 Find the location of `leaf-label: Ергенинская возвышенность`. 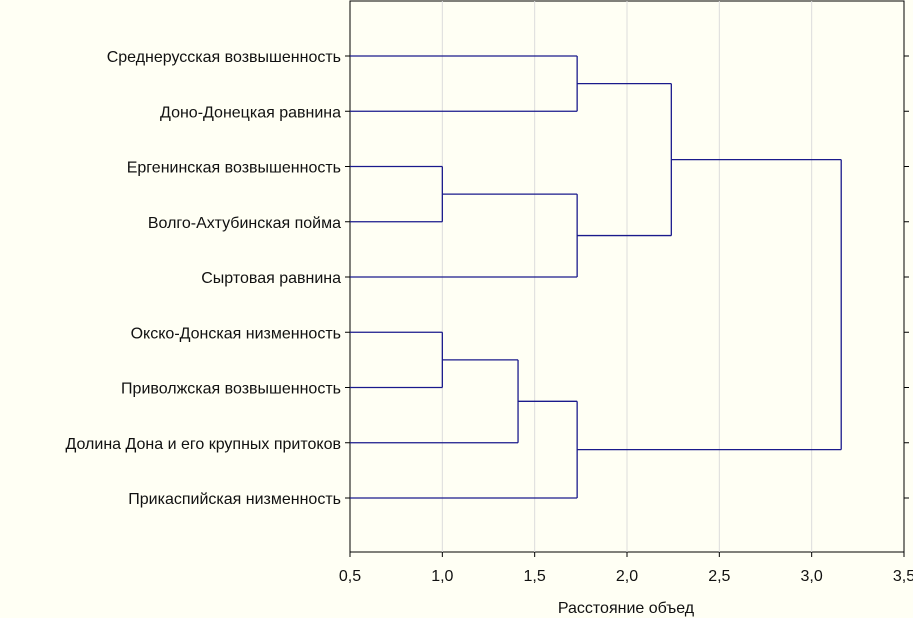

leaf-label: Ергенинская возвышенность is located at coordinates (234, 168).